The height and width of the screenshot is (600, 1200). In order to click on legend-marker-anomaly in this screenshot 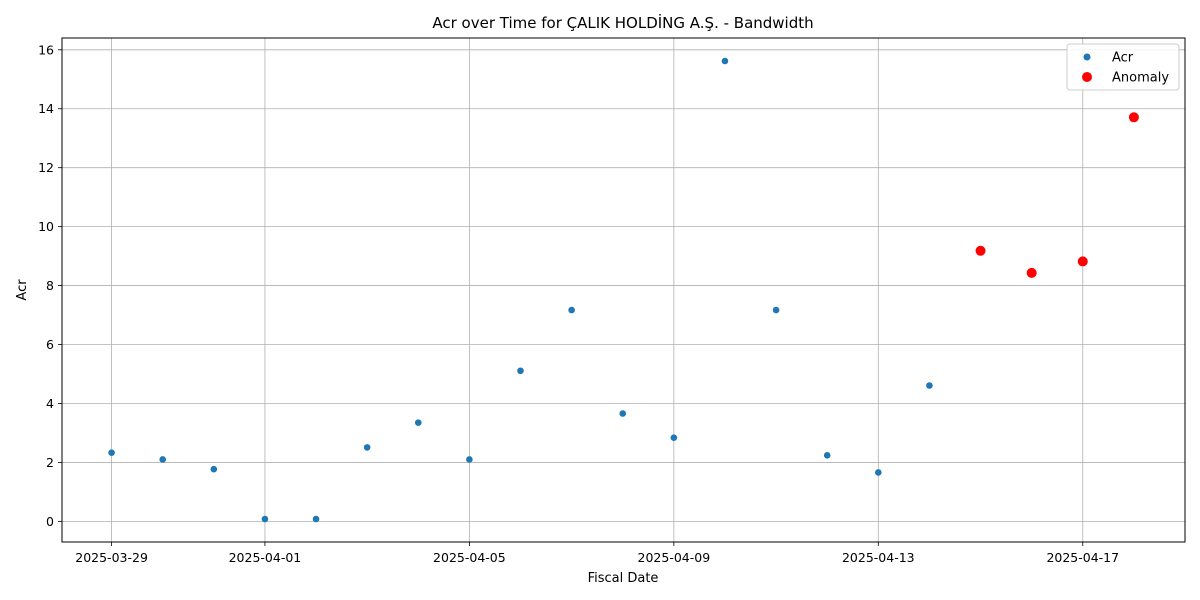, I will do `click(1087, 77)`.